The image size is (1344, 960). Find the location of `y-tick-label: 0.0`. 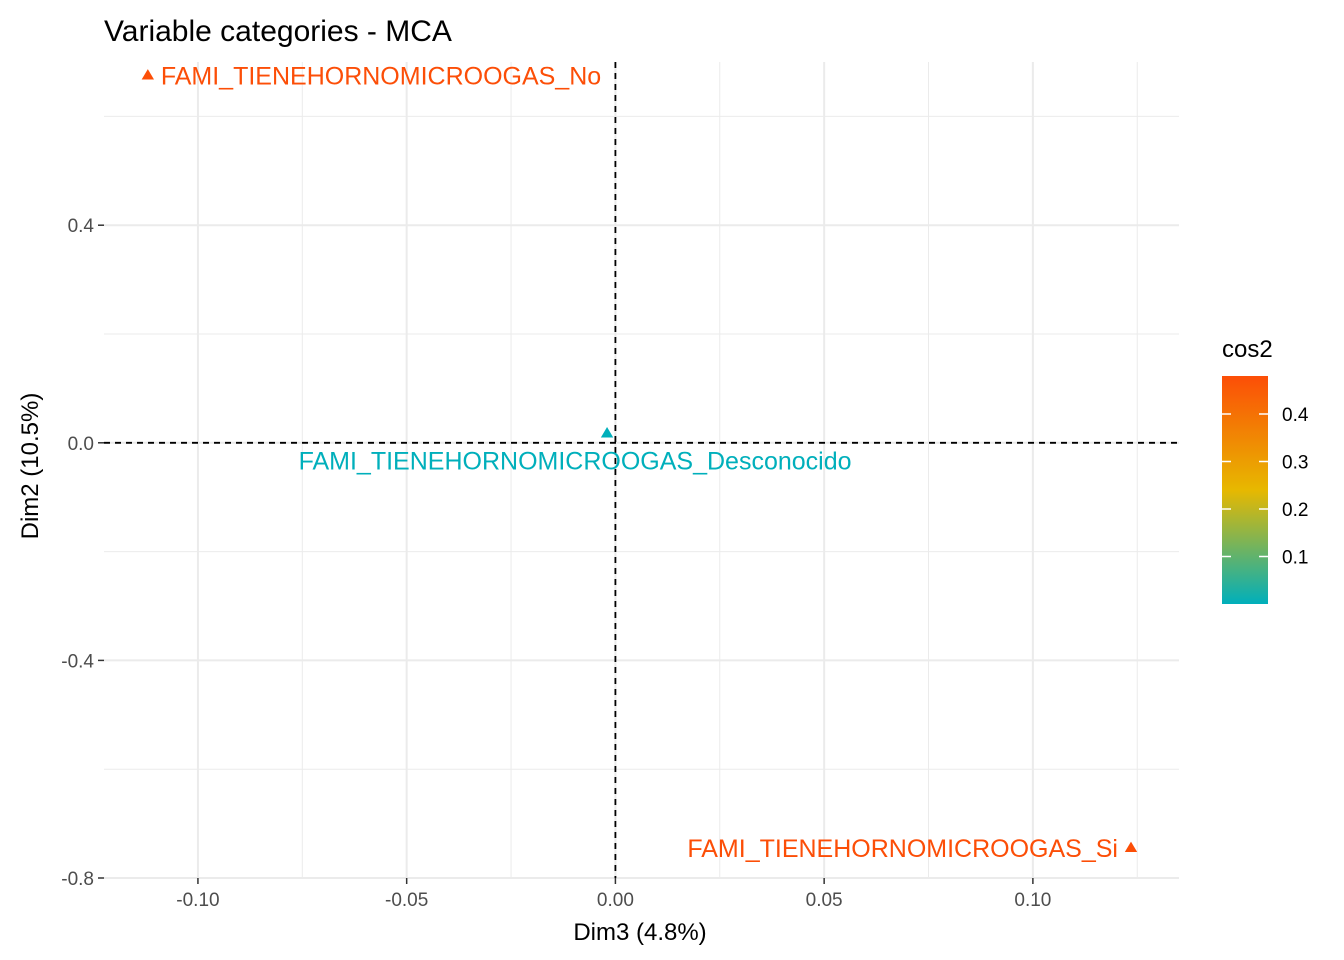

y-tick-label: 0.0 is located at coordinates (81, 444).